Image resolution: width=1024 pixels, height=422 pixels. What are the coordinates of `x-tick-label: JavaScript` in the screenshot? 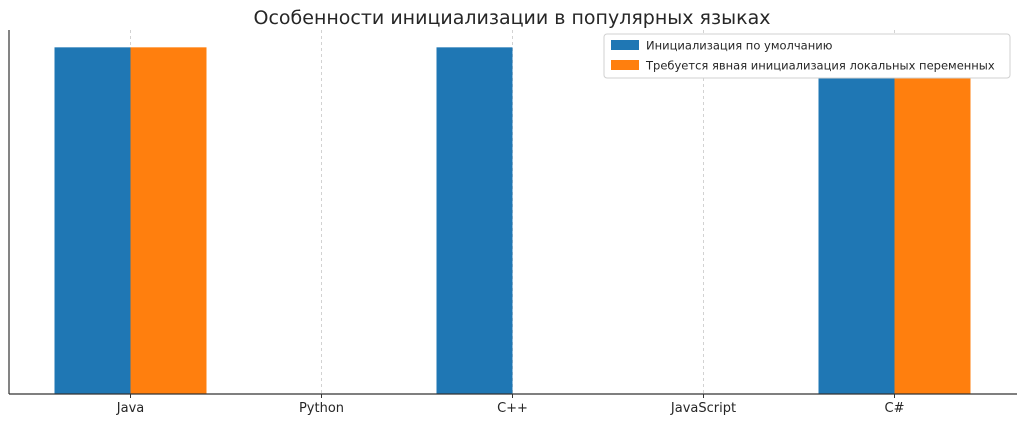 It's located at (703, 408).